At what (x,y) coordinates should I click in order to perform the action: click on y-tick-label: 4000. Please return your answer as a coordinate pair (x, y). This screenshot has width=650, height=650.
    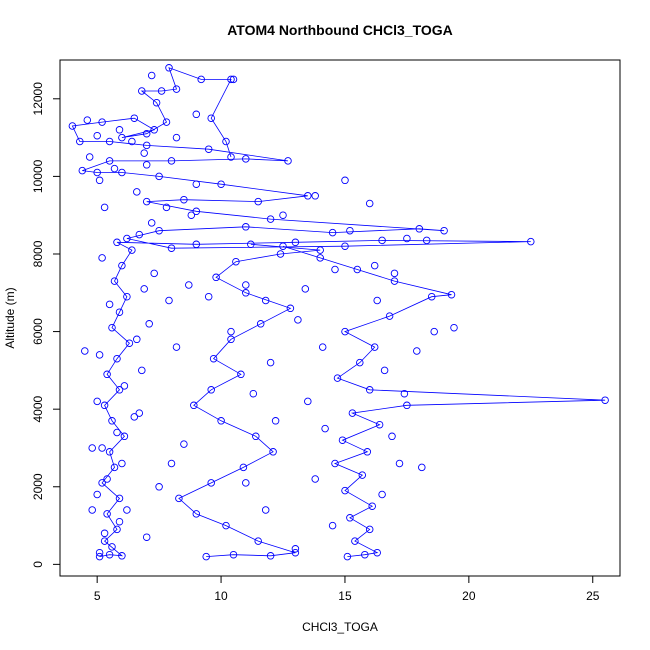
    Looking at the image, I should click on (38, 409).